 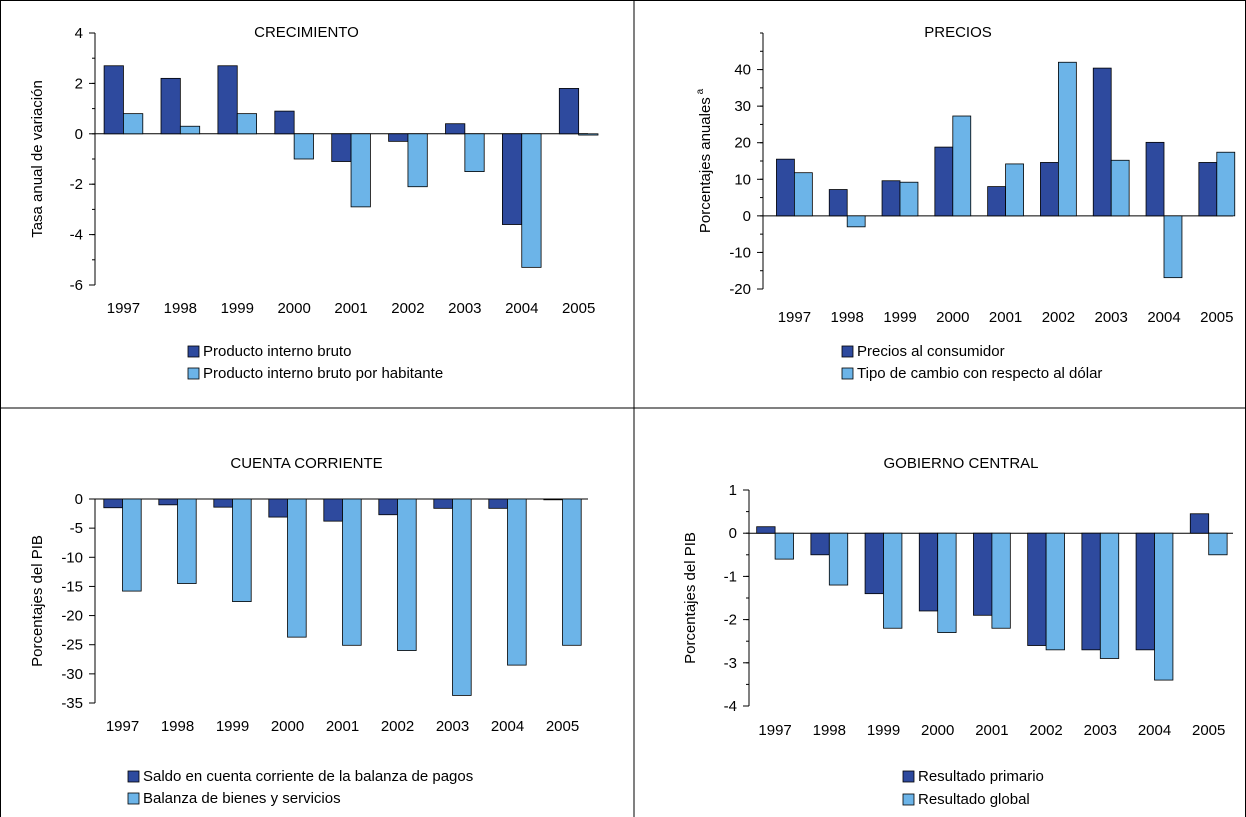 What do you see at coordinates (180, 308) in the screenshot?
I see `x-tick-label: 1998` at bounding box center [180, 308].